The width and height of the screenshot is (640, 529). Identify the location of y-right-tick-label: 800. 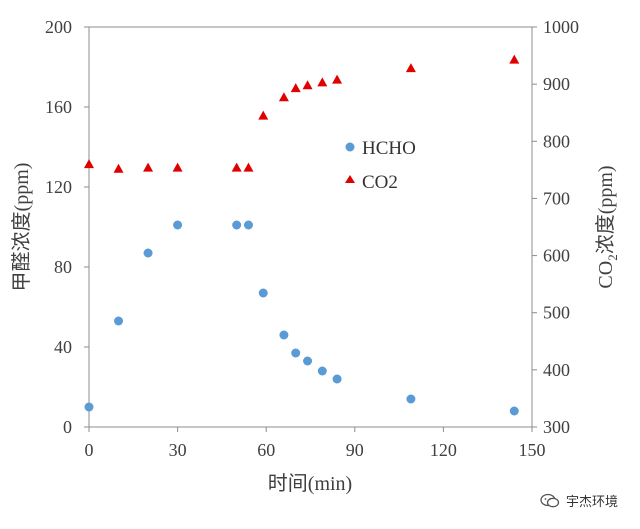
(556, 141).